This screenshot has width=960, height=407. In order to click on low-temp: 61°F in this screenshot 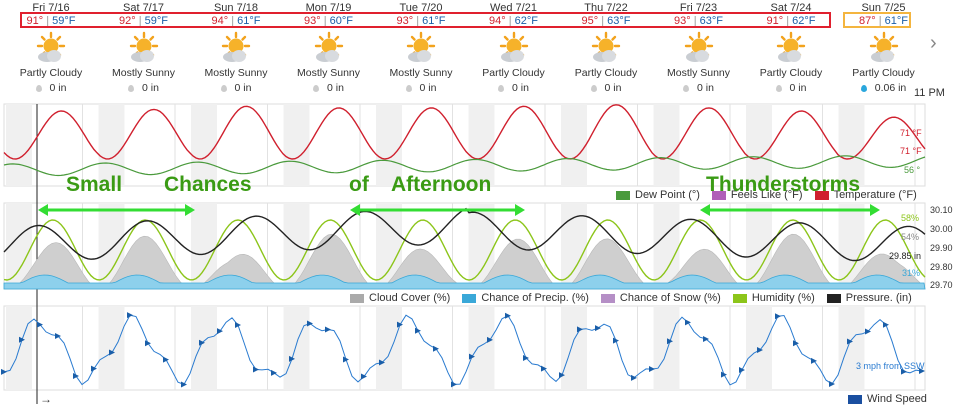, I will do `click(249, 21)`.